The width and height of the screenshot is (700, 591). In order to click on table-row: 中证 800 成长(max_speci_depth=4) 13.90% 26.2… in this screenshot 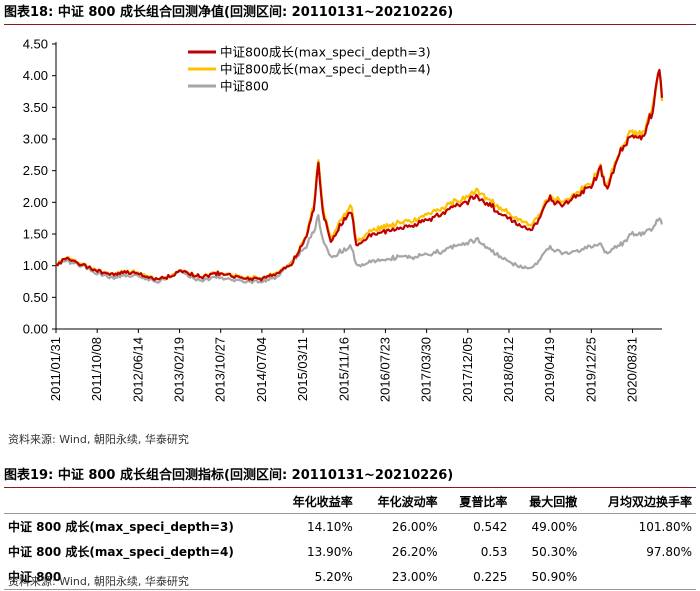, I will do `click(350, 551)`.